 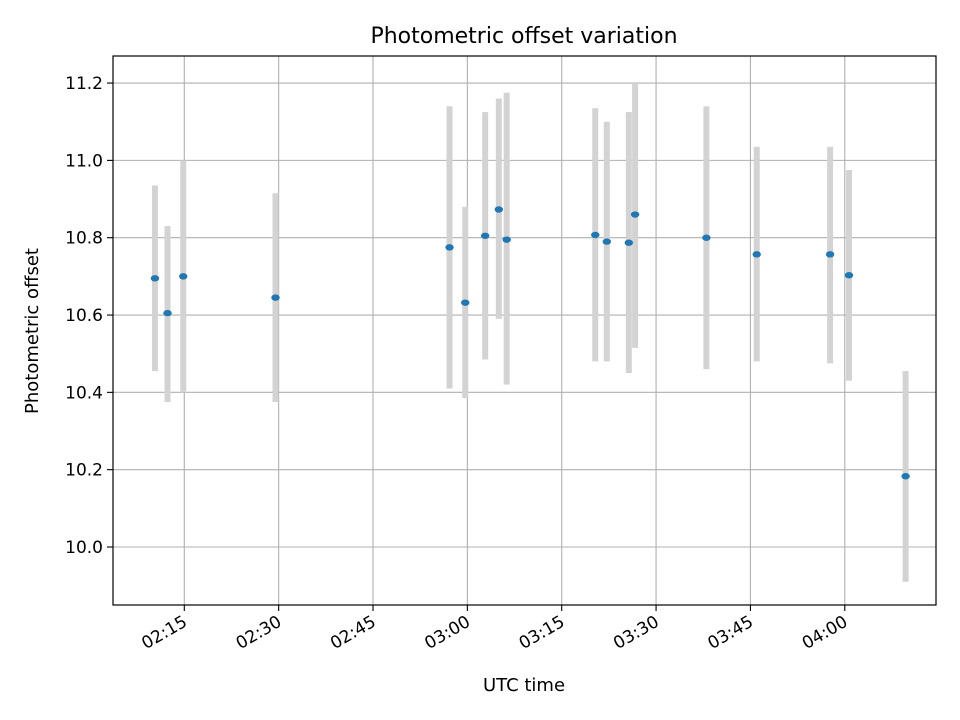 What do you see at coordinates (84, 316) in the screenshot?
I see `y-tick-label: 10.6` at bounding box center [84, 316].